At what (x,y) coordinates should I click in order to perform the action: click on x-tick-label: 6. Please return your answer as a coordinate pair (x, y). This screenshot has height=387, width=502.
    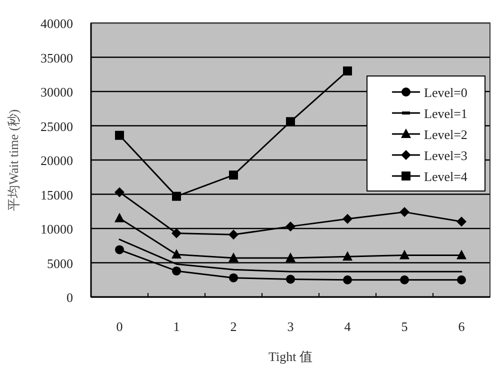
    Looking at the image, I should click on (462, 326).